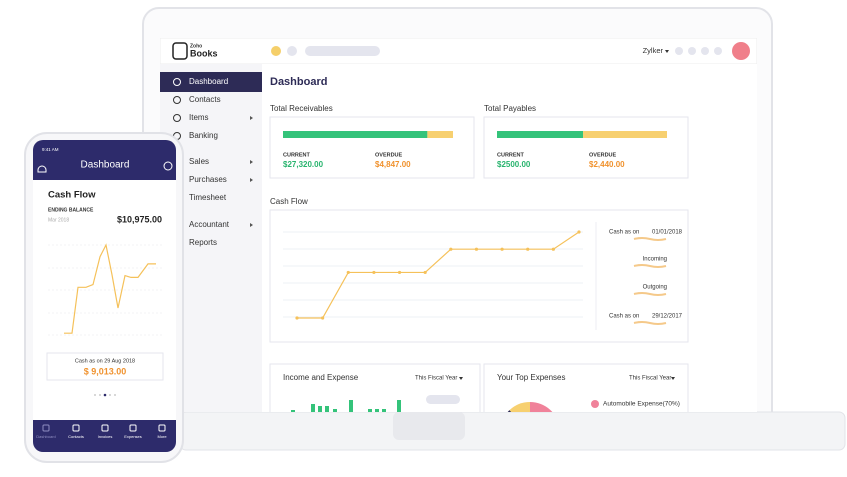 Image resolution: width=847 pixels, height=477 pixels. What do you see at coordinates (199, 161) in the screenshot?
I see `sidebar-item: Sales` at bounding box center [199, 161].